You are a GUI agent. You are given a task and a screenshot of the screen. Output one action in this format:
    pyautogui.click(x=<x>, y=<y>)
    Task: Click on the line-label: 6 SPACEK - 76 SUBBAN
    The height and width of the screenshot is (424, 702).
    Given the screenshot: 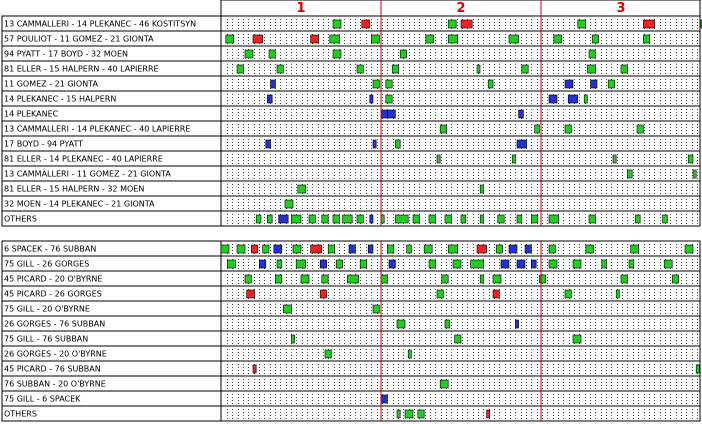 What is the action you would take?
    pyautogui.click(x=50, y=249)
    